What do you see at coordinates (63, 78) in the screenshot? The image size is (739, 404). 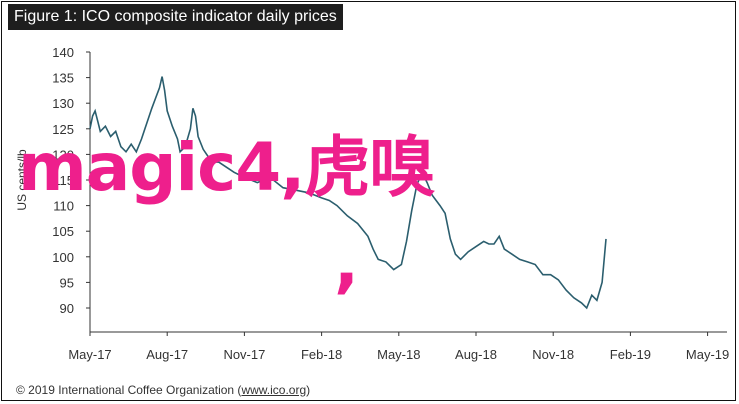 I see `y-tick-label: 135` at bounding box center [63, 78].